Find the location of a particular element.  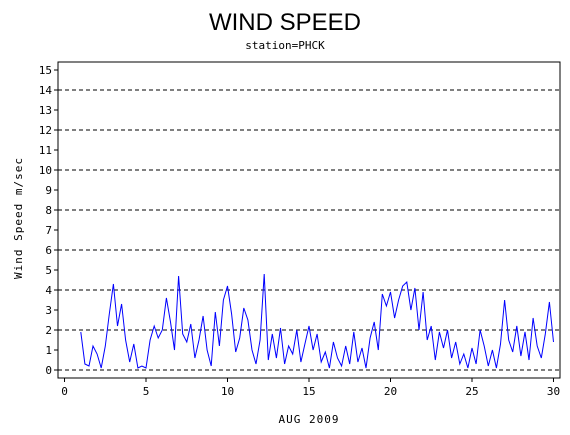

y-tick-label: 3 is located at coordinates (48, 310).